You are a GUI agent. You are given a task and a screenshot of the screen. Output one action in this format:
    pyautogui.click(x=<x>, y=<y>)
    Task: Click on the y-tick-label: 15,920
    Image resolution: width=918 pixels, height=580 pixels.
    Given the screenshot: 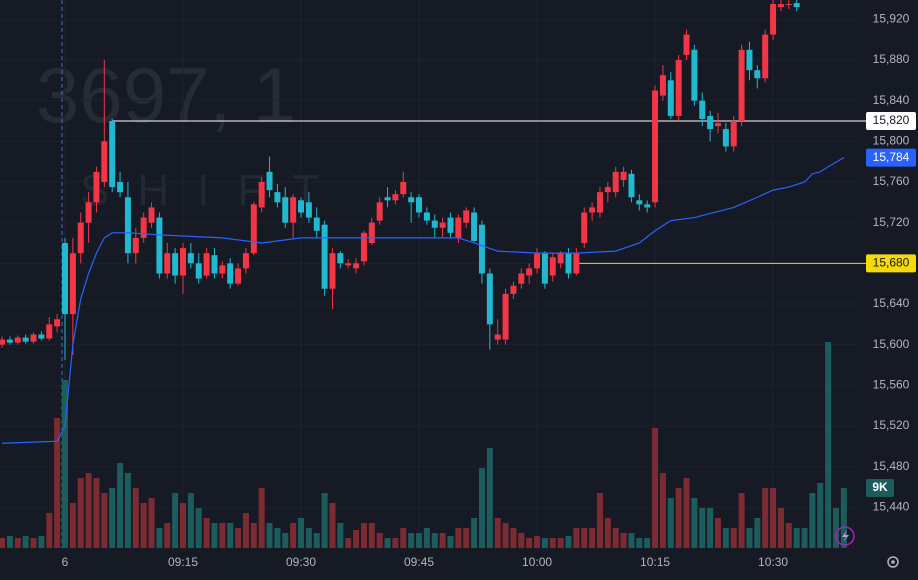 What is the action you would take?
    pyautogui.click(x=891, y=18)
    